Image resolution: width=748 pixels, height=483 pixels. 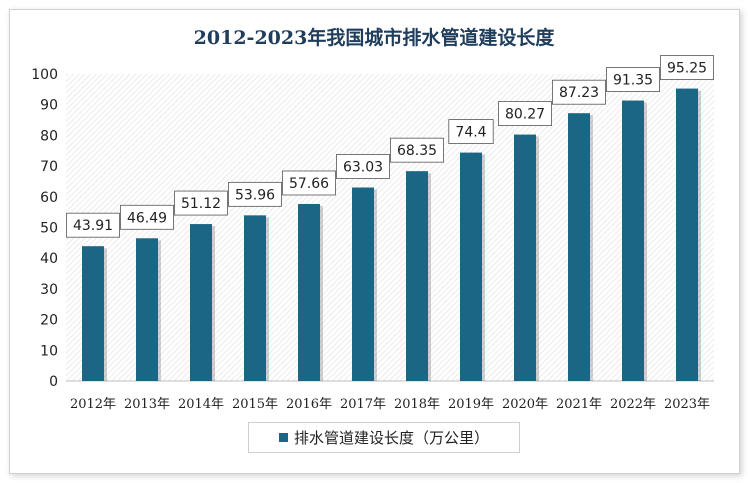 I want to click on data-label: 53.96, so click(x=255, y=195).